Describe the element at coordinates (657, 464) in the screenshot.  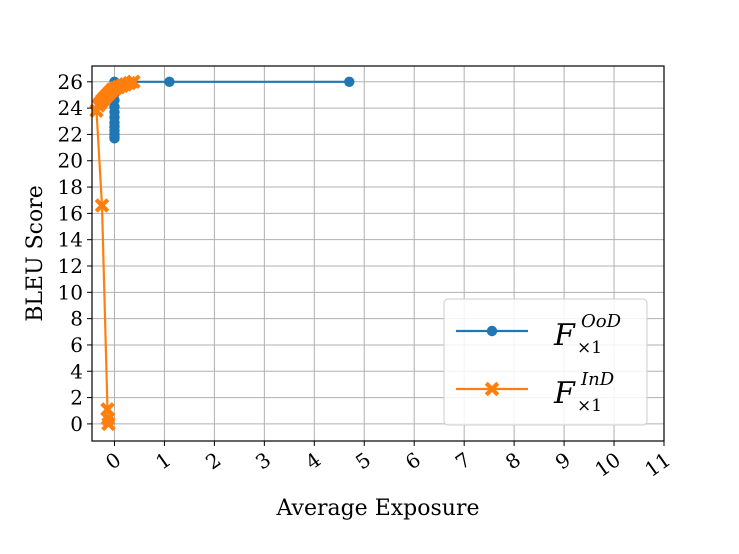
I see `x-tick-label: 11` at that location.